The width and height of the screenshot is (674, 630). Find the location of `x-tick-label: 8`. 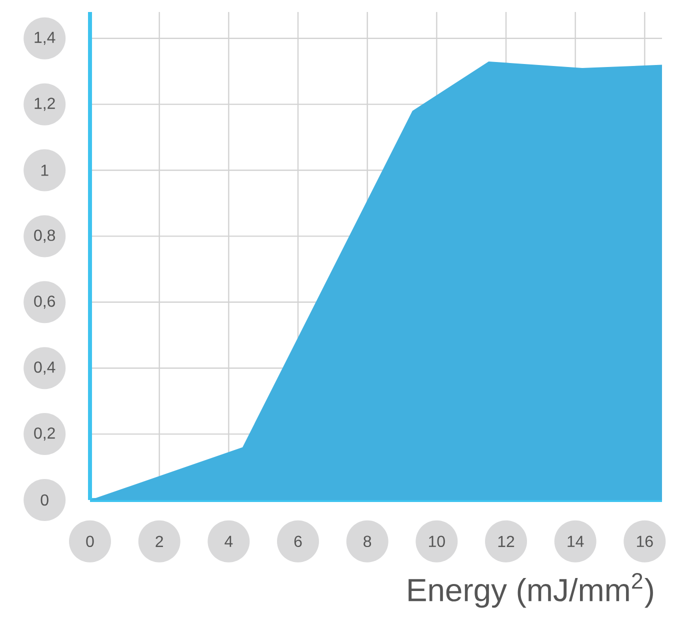

x-tick-label: 8 is located at coordinates (368, 542).